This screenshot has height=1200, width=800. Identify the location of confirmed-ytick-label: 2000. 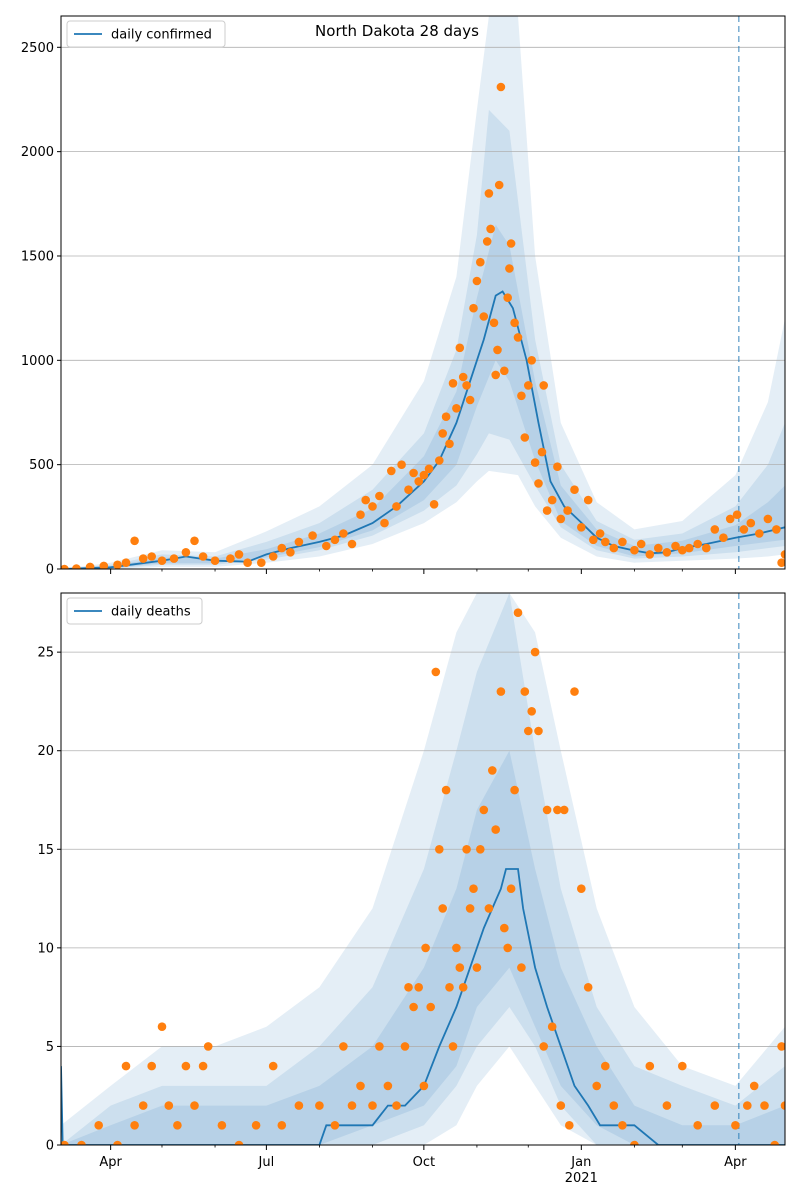
(37, 152).